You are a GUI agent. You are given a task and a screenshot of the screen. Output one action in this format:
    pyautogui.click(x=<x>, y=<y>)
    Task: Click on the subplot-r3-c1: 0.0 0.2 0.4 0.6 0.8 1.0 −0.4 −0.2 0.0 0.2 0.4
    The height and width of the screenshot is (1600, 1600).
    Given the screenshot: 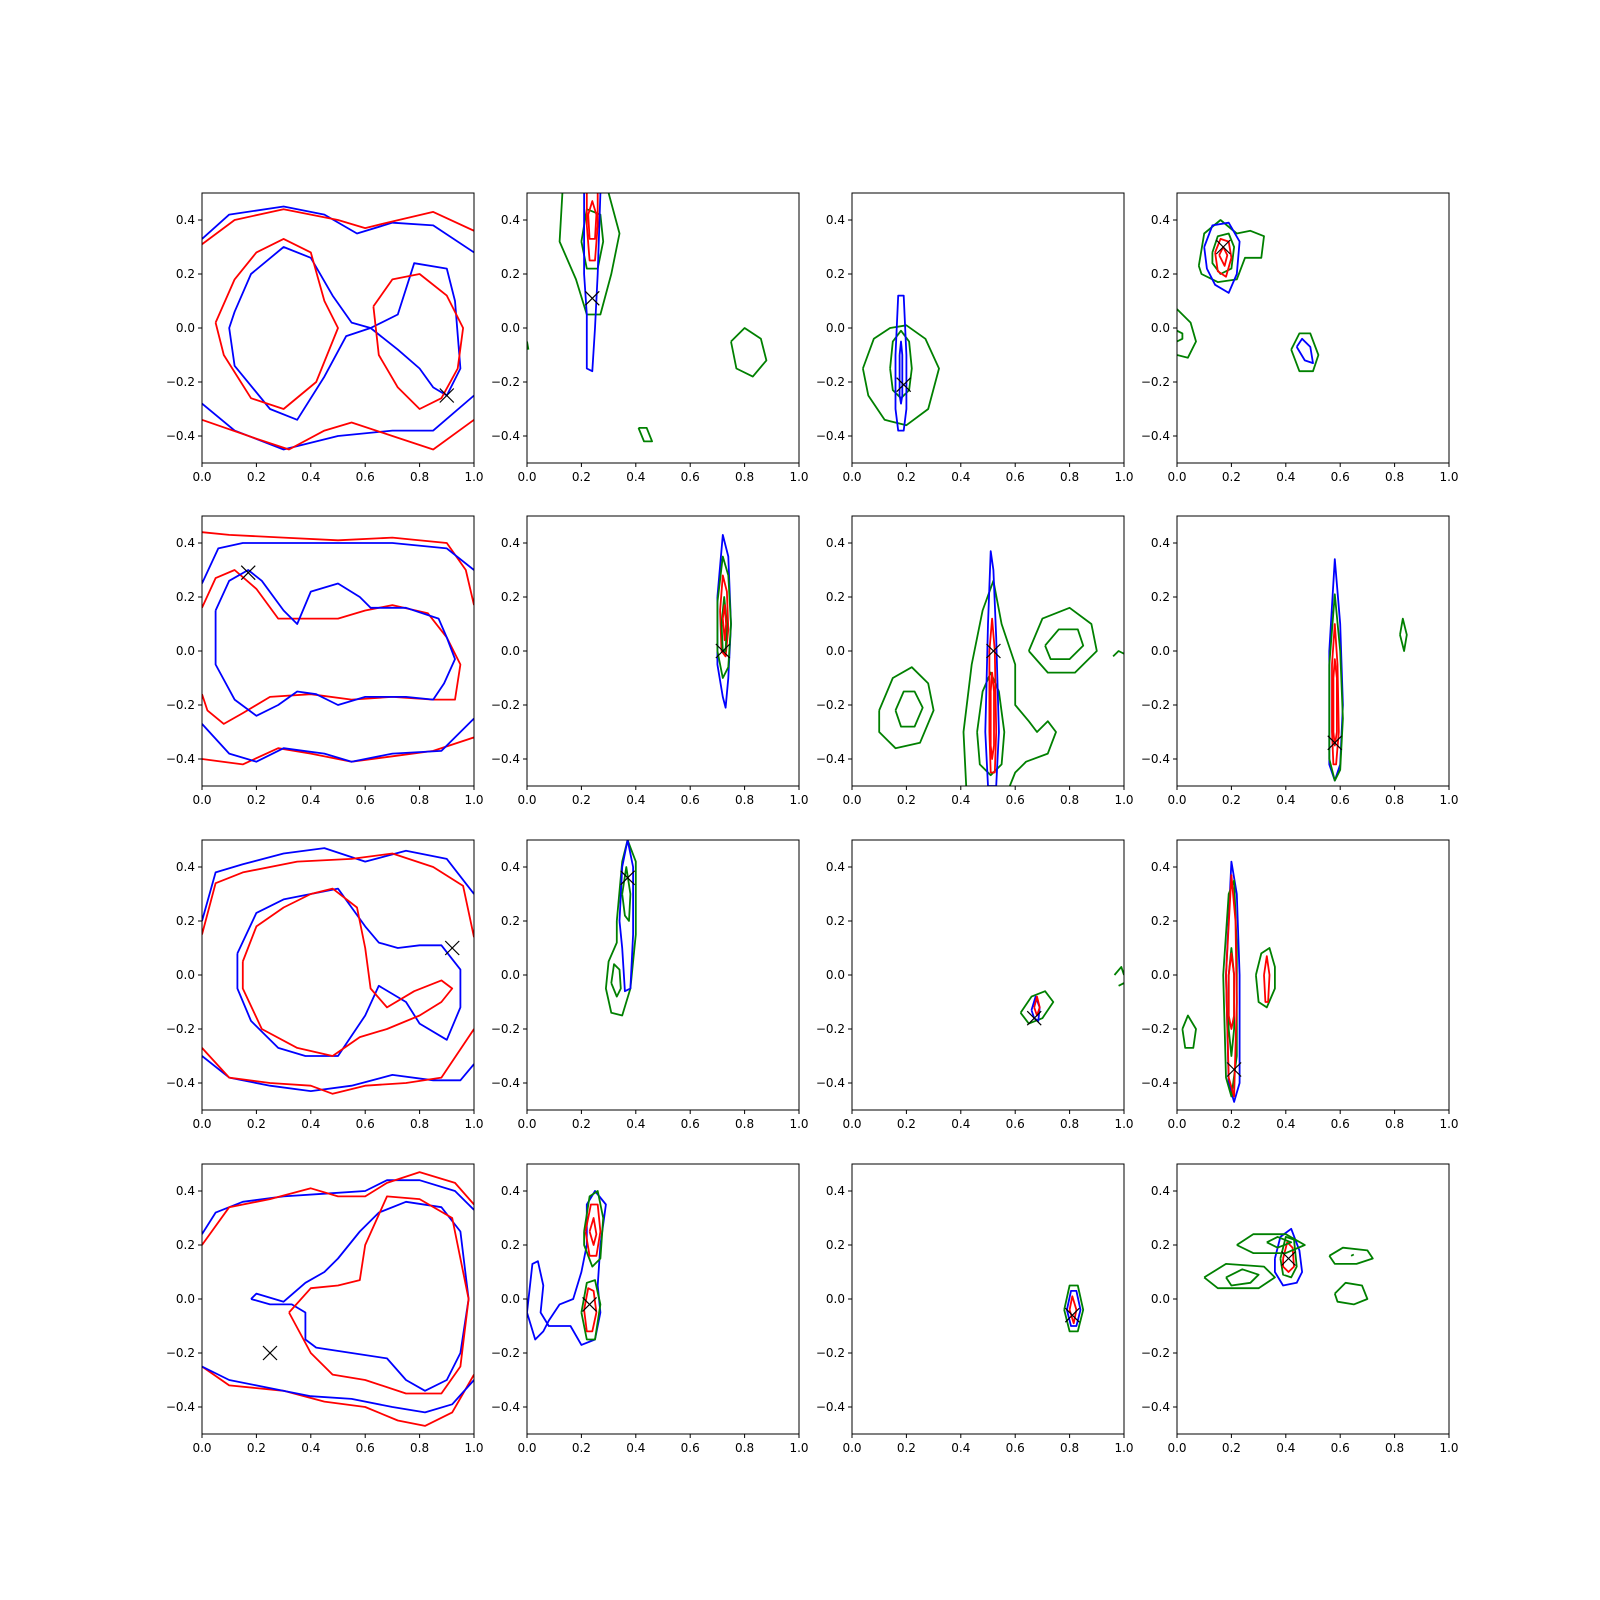 What is the action you would take?
    pyautogui.click(x=325, y=985)
    